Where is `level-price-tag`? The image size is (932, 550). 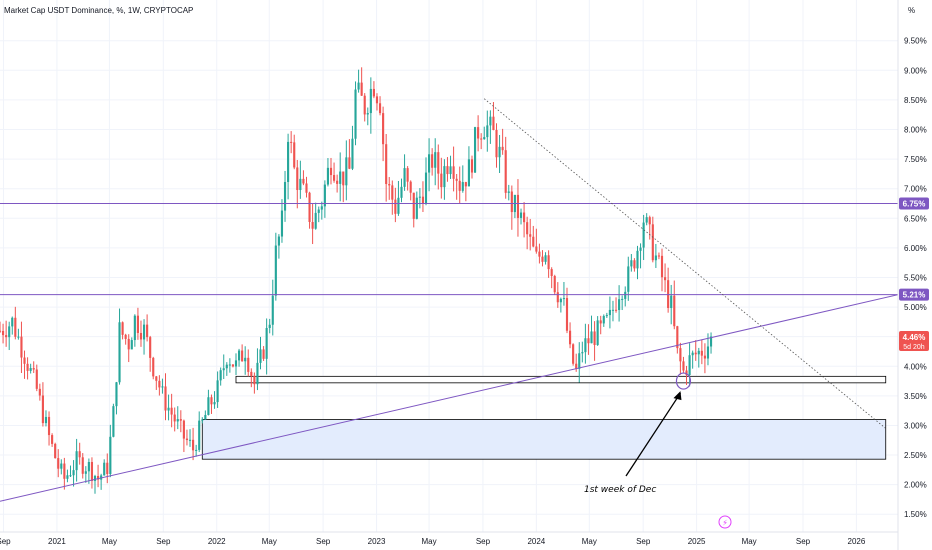 level-price-tag is located at coordinates (914, 294).